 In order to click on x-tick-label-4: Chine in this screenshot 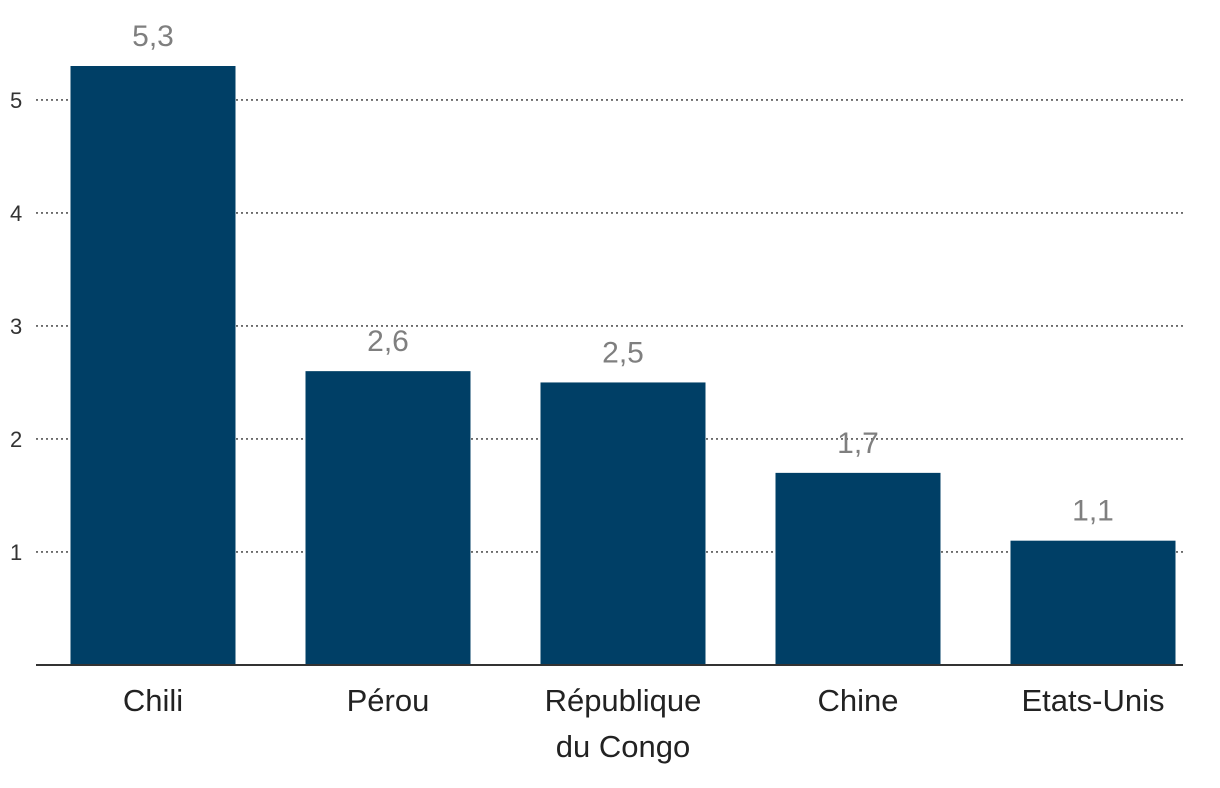, I will do `click(858, 700)`.